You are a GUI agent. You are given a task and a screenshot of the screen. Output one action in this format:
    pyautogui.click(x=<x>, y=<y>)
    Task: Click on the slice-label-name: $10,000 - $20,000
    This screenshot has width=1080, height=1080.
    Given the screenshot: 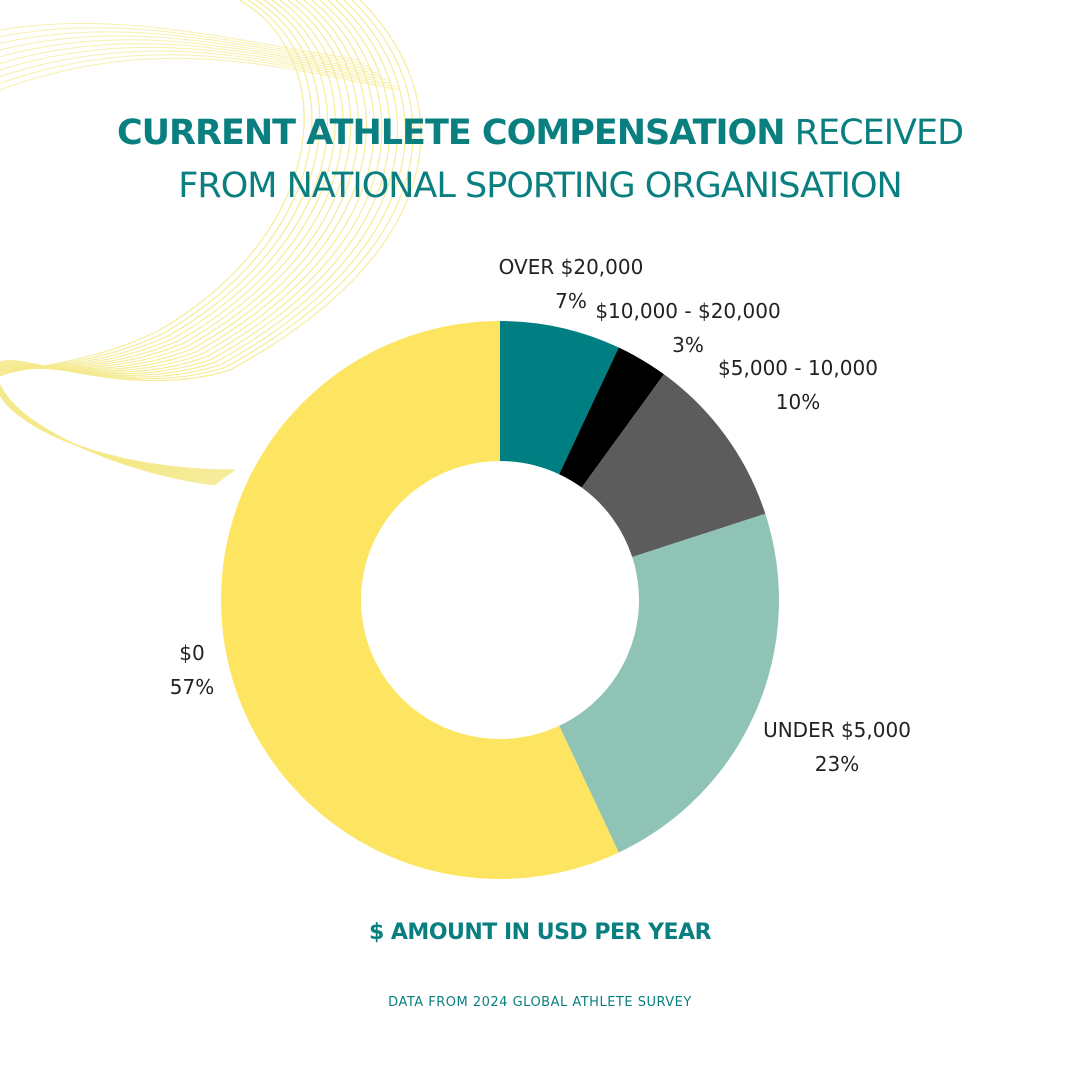 What is the action you would take?
    pyautogui.click(x=688, y=311)
    